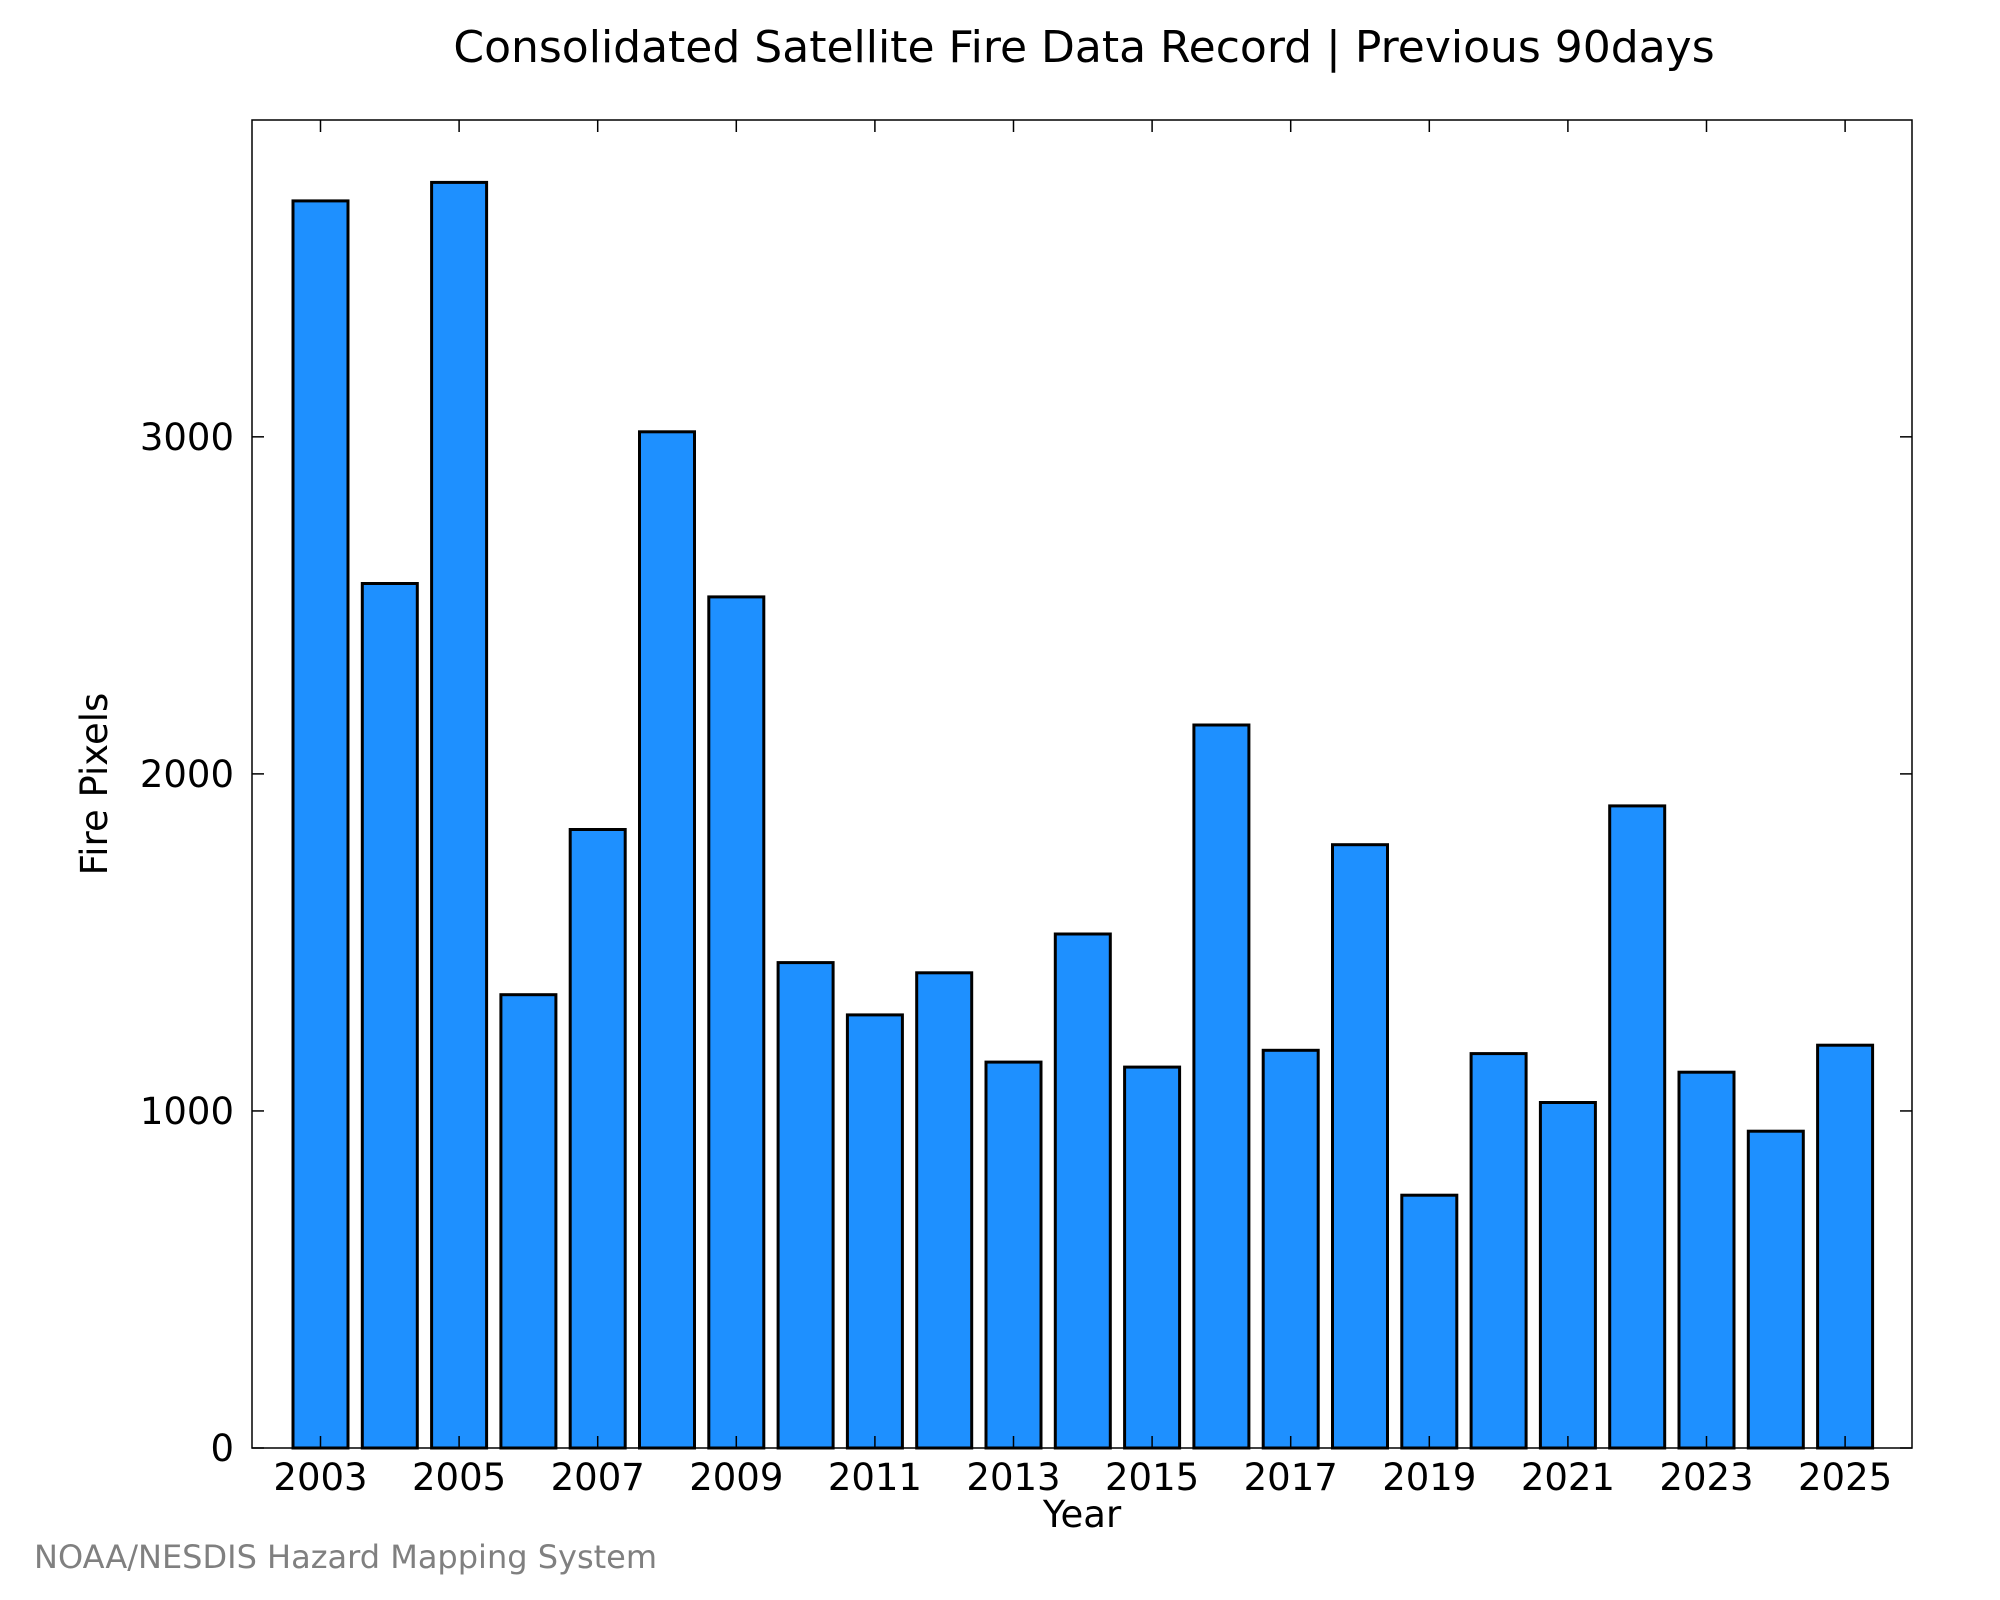 Image resolution: width=2000 pixels, height=1600 pixels. Describe the element at coordinates (1013, 1477) in the screenshot. I see `x-tick-label-2013: 2013` at that location.